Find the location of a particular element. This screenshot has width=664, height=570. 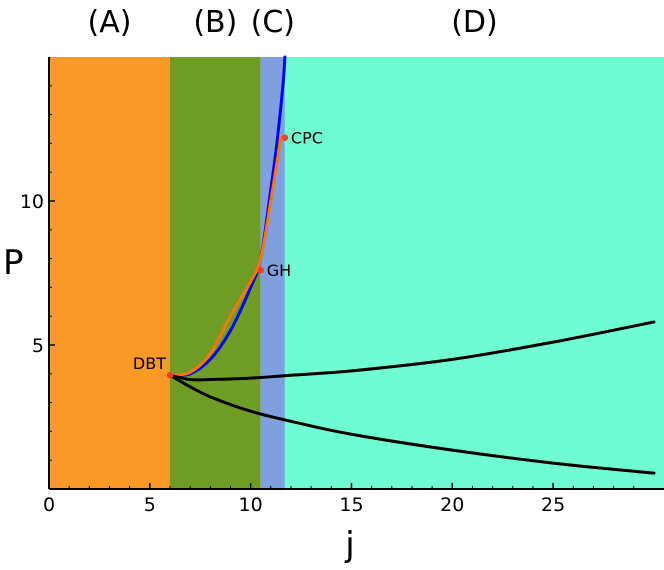

y-tick-label: 5 is located at coordinates (38, 346).